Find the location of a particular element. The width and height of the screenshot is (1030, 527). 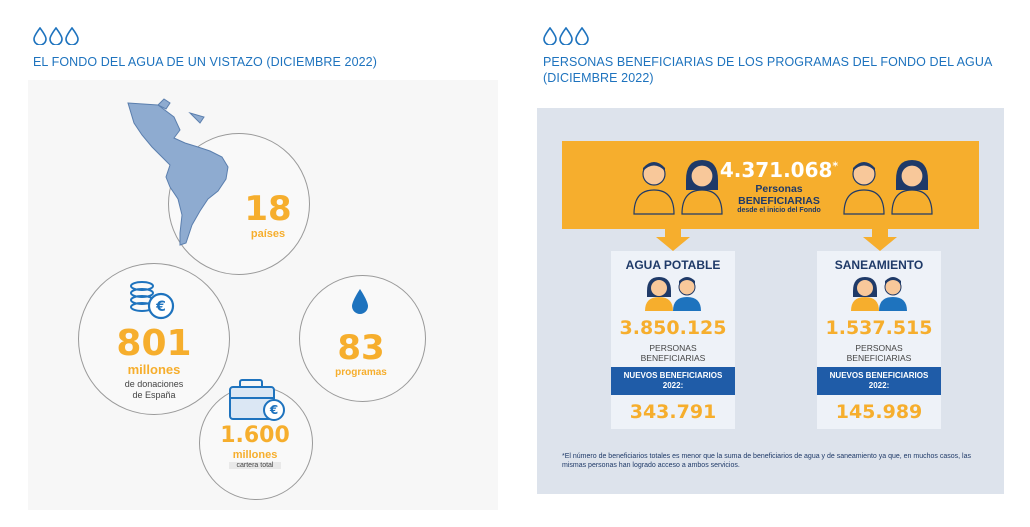

total-line2: BENEFICIARIAS is located at coordinates (779, 201).